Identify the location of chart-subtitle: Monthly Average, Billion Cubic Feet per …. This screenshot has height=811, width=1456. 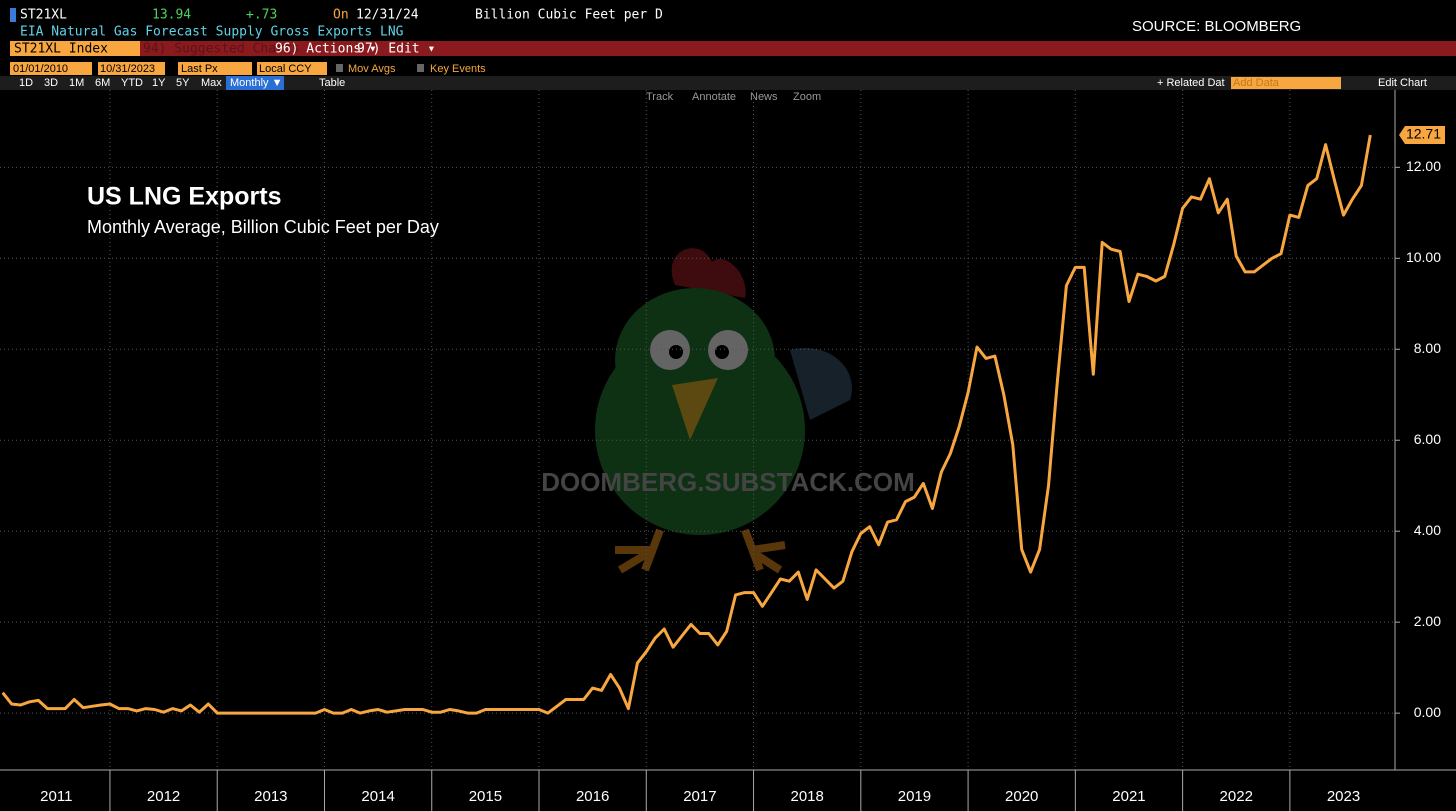
(263, 227).